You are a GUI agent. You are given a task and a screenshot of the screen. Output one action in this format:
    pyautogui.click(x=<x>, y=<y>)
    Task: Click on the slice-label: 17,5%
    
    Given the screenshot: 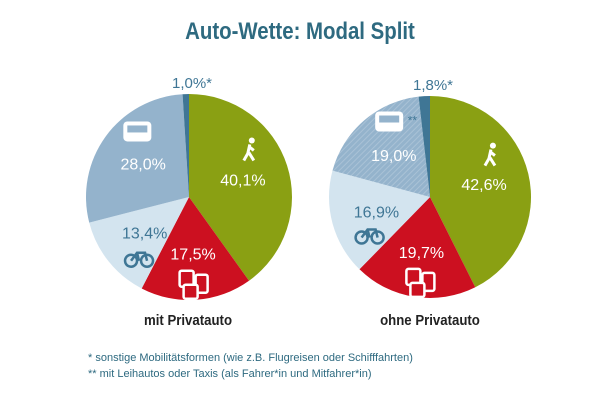 What is the action you would take?
    pyautogui.click(x=192, y=255)
    